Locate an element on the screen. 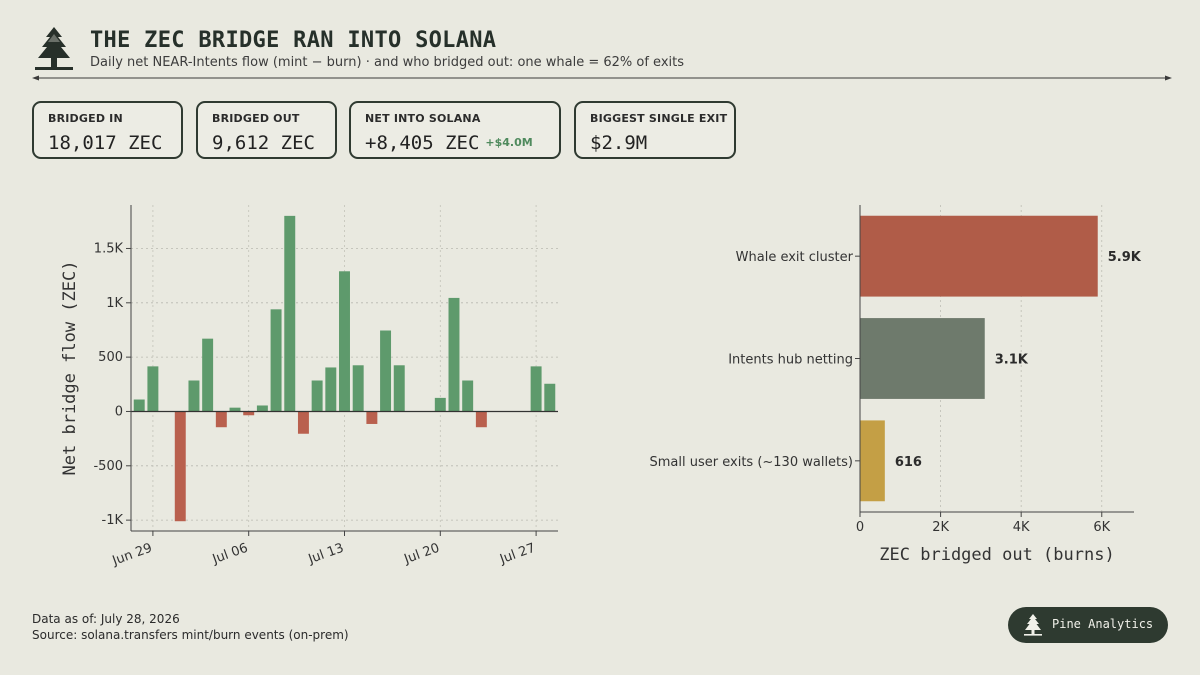  header-divider is located at coordinates (602, 78).